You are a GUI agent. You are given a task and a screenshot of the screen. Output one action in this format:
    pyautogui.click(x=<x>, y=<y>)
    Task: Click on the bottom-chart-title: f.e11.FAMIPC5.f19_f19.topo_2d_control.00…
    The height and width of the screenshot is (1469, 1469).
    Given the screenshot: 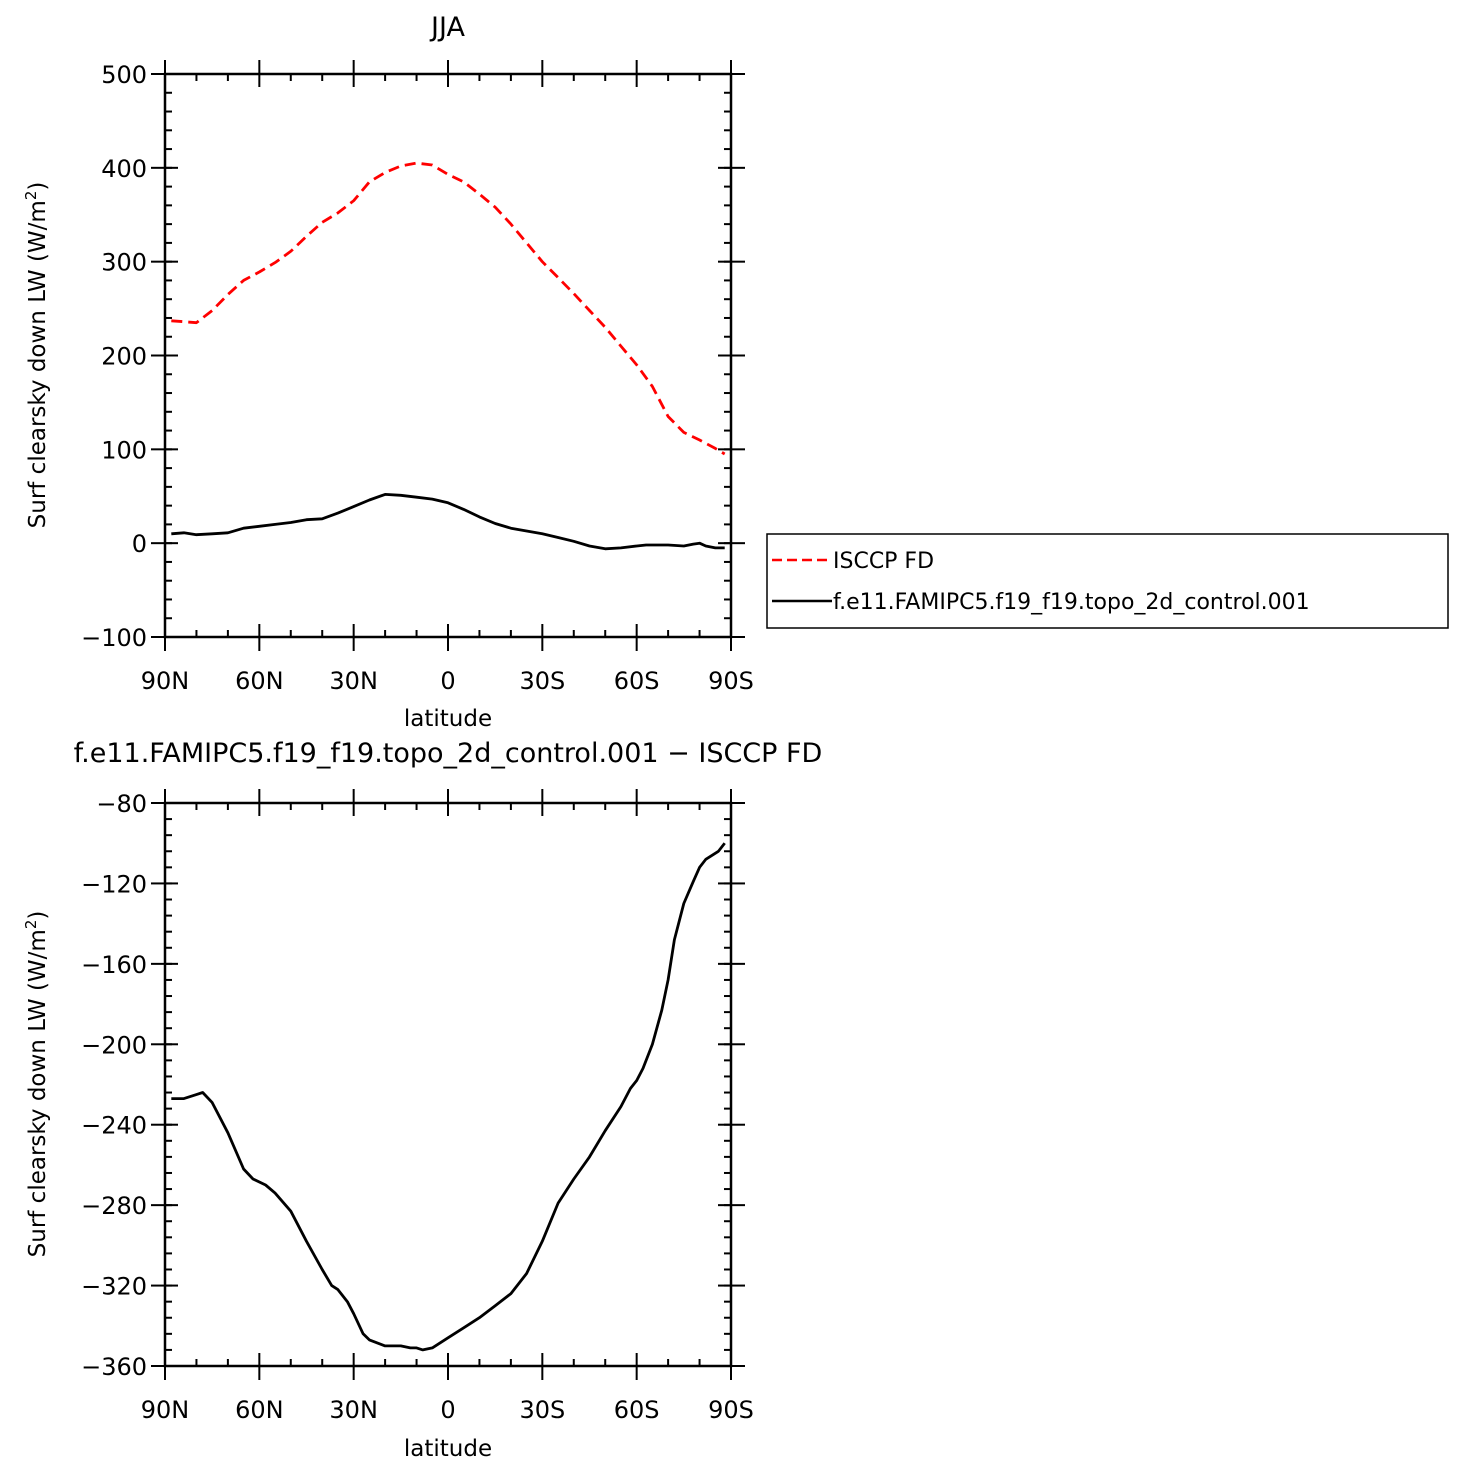 What is the action you would take?
    pyautogui.click(x=448, y=753)
    